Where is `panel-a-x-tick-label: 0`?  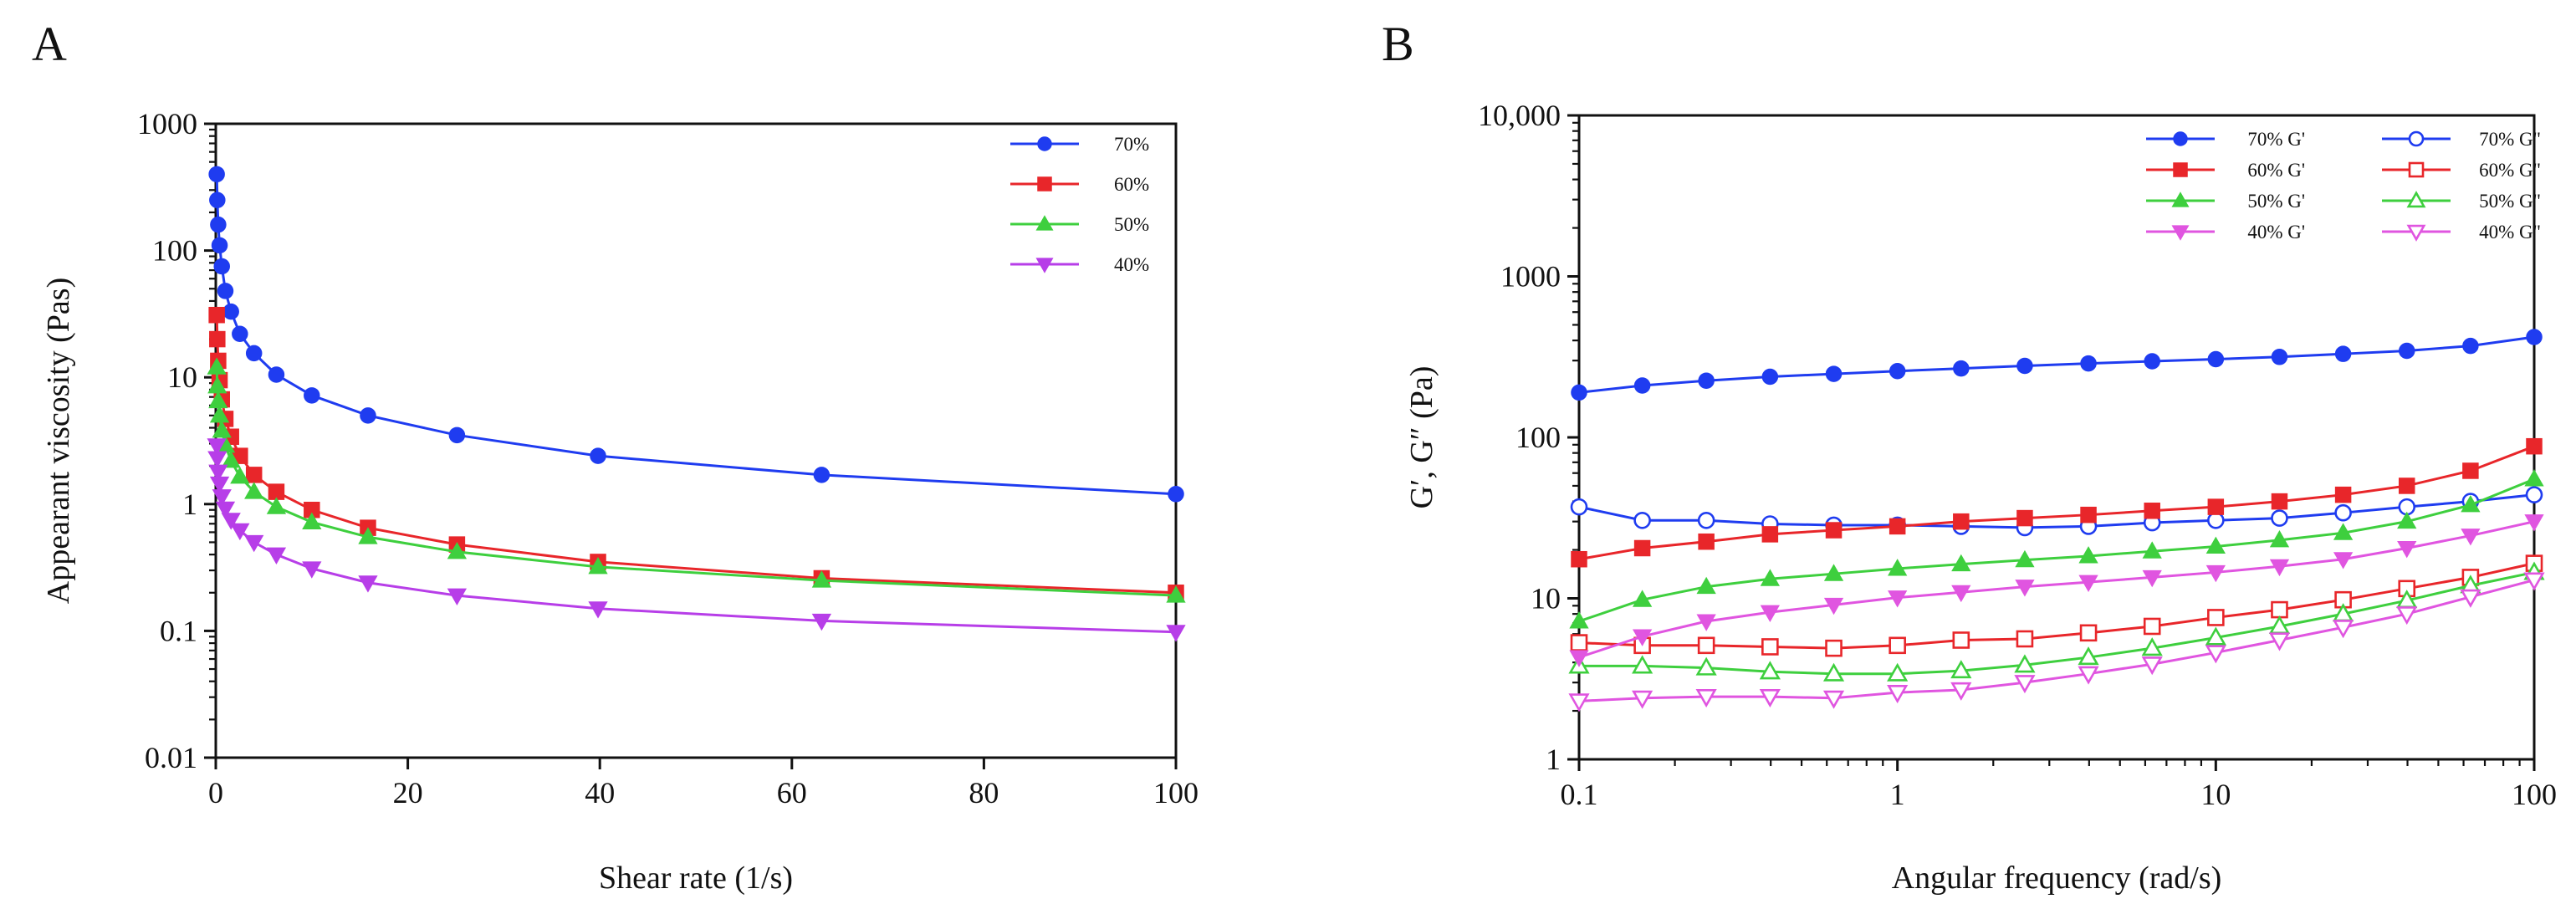 panel-a-x-tick-label: 0 is located at coordinates (215, 793).